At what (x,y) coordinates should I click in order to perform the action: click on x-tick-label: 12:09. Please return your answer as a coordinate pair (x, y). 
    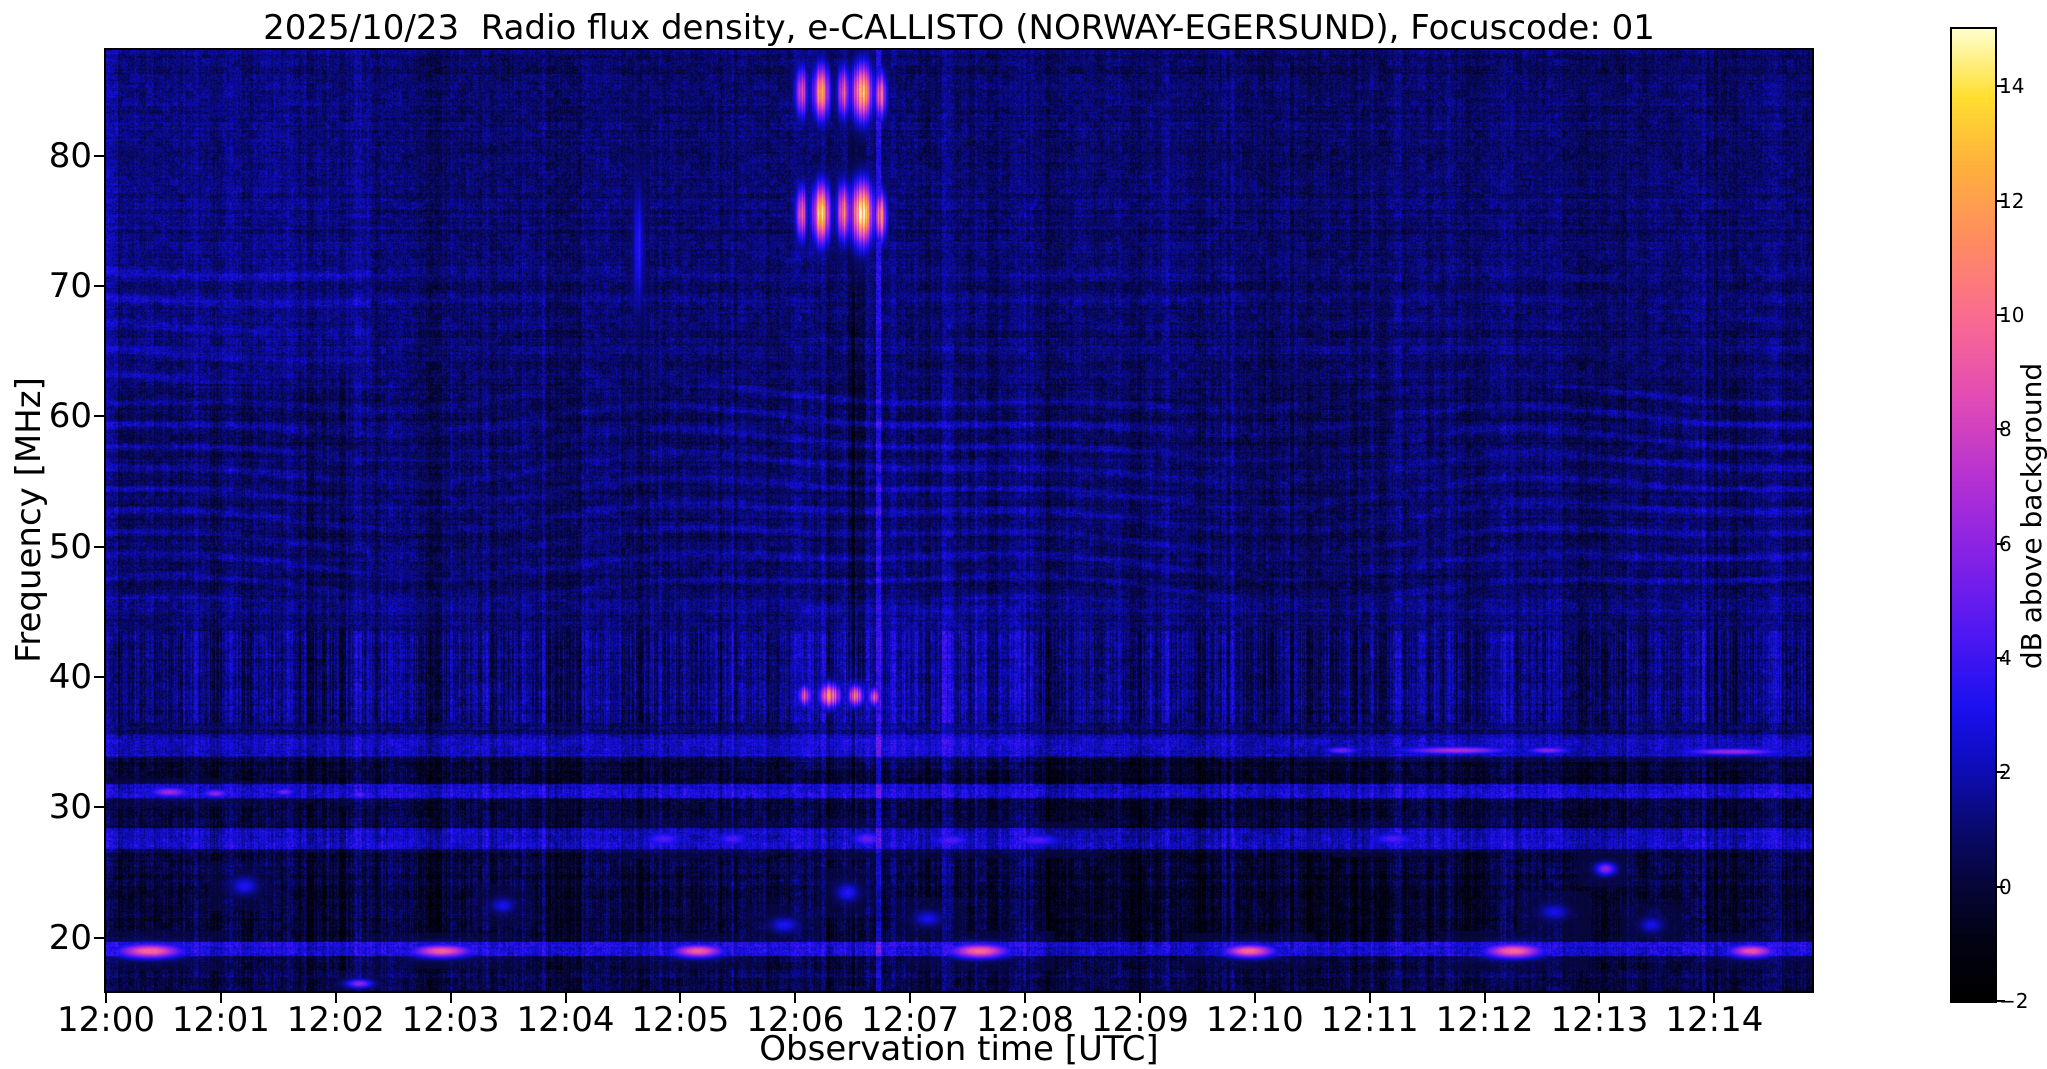
    Looking at the image, I should click on (1139, 1020).